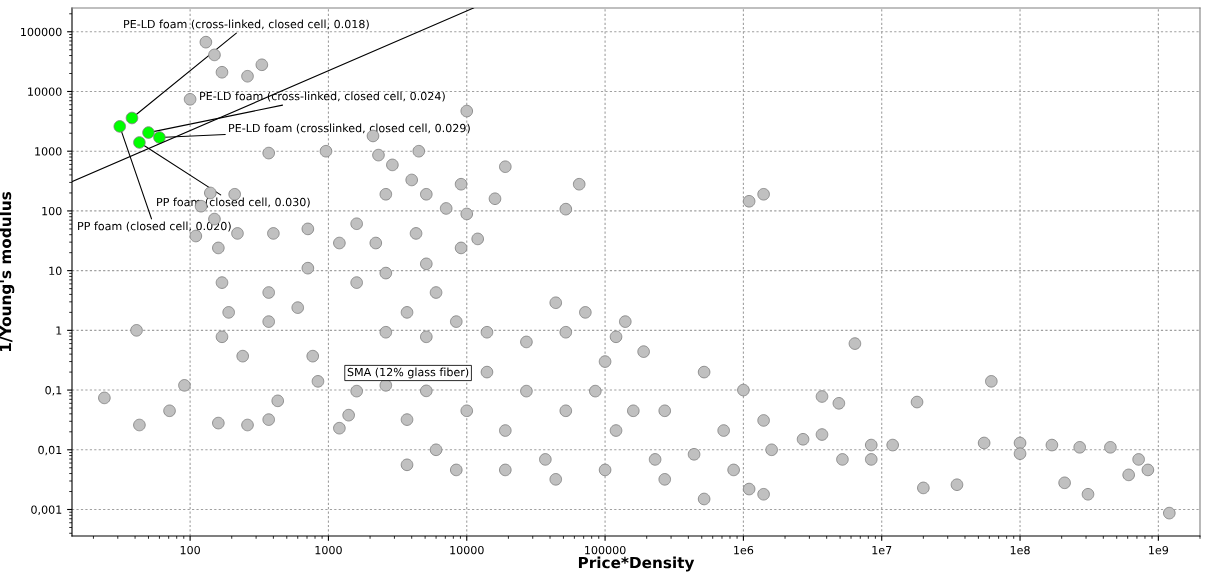  What do you see at coordinates (467, 550) in the screenshot?
I see `x-tick-label: 10000` at bounding box center [467, 550].